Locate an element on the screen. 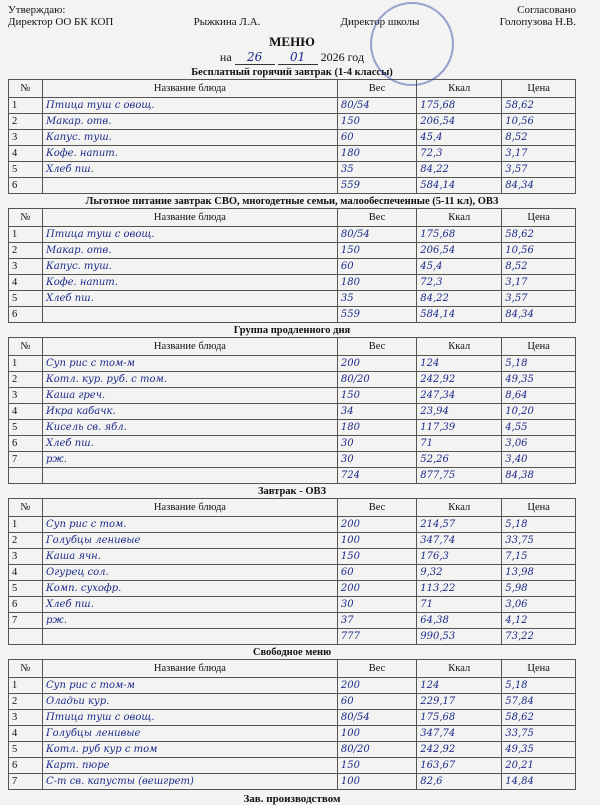  menu-row: 2 Котл. кур. руб. с том. 80/20 242,92 49,35 is located at coordinates (291, 379).